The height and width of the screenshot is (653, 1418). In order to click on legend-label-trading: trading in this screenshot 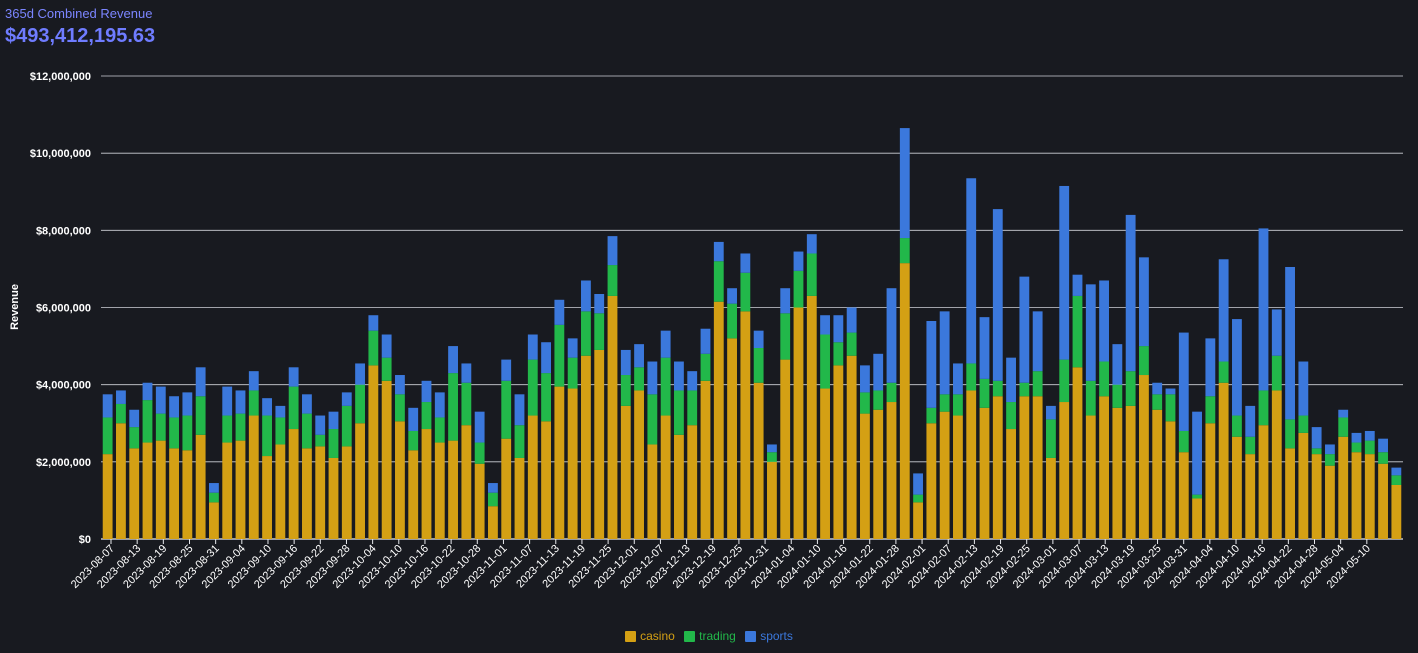, I will do `click(717, 636)`.